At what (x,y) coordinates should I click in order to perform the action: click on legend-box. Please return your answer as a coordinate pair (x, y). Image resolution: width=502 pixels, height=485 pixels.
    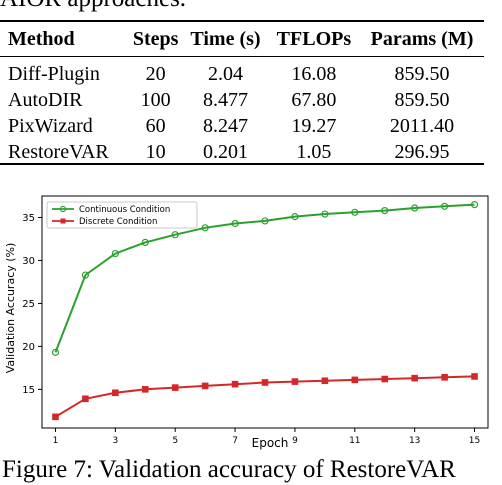
    Looking at the image, I should click on (122, 215).